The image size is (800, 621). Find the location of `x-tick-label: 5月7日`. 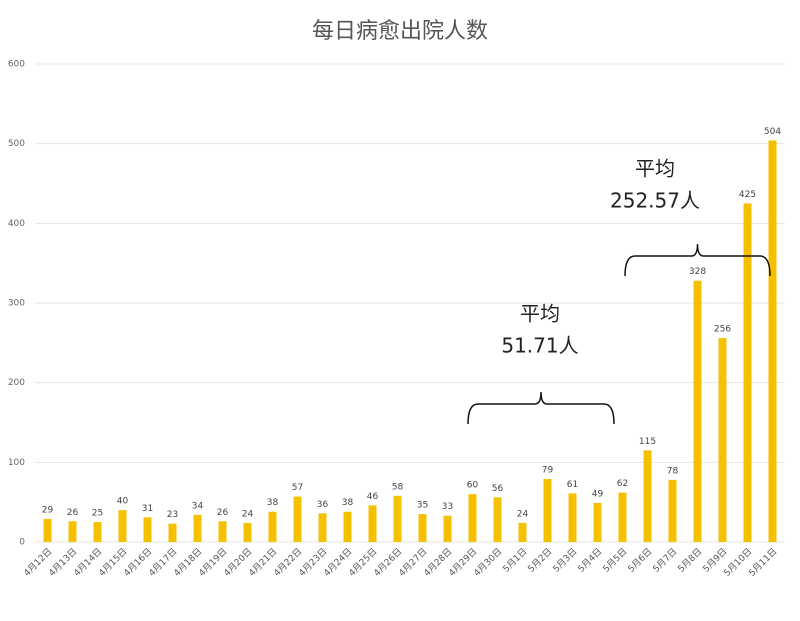

x-tick-label: 5月7日 is located at coordinates (665, 560).